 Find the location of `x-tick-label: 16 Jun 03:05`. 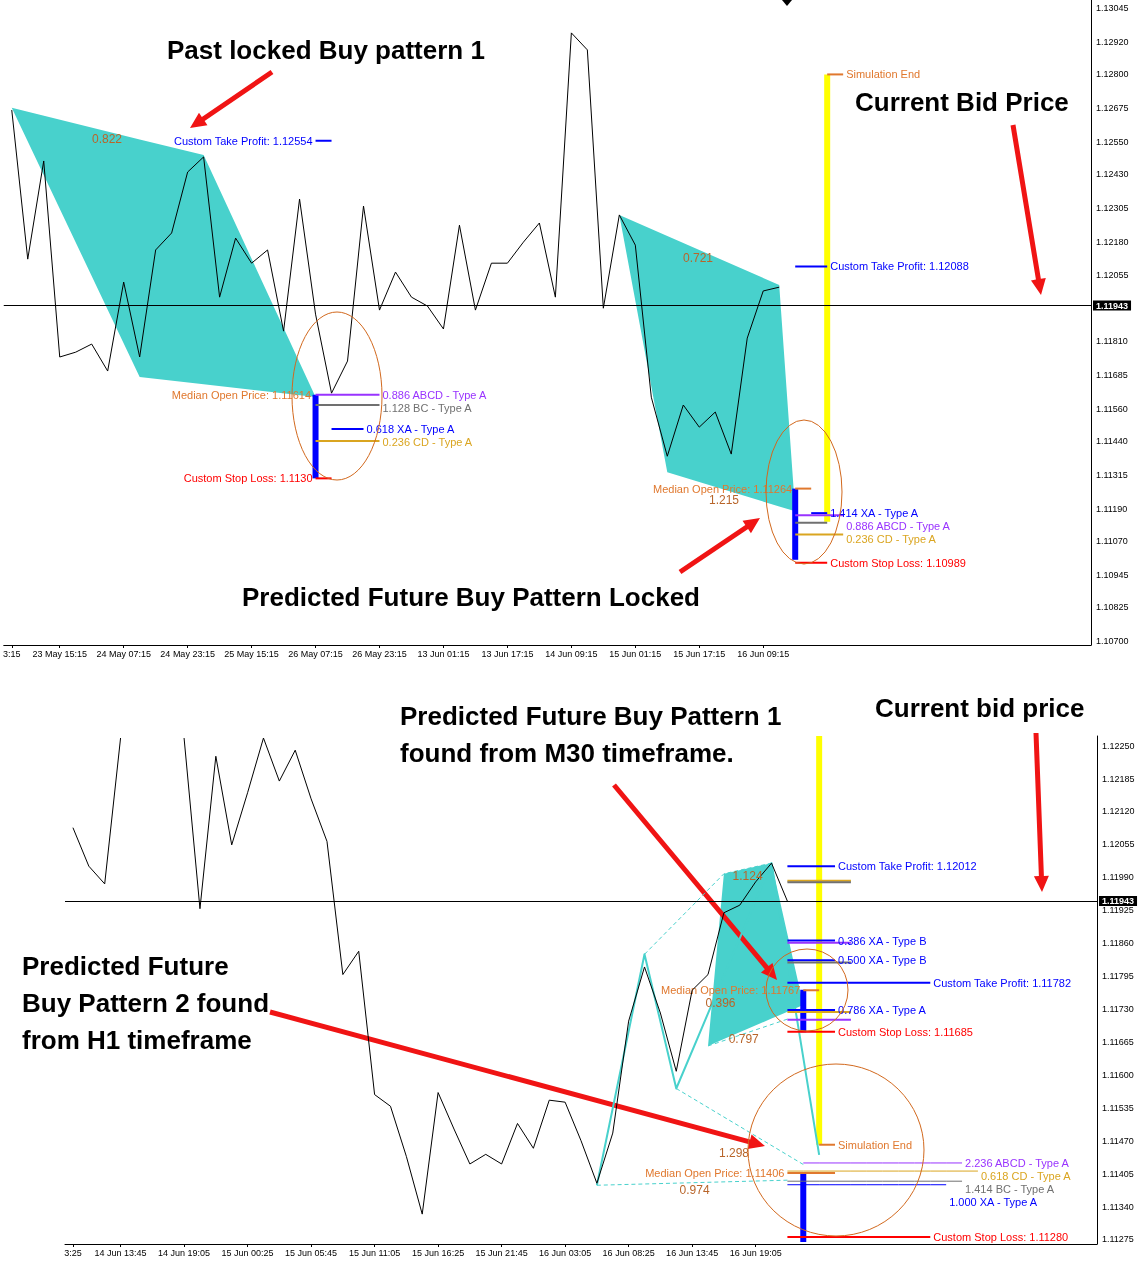

x-tick-label: 16 Jun 03:05 is located at coordinates (565, 1252).